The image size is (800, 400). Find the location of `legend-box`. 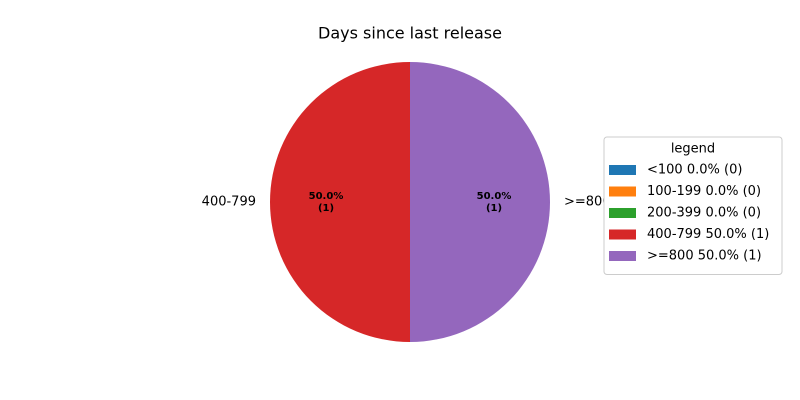

legend-box is located at coordinates (693, 205).